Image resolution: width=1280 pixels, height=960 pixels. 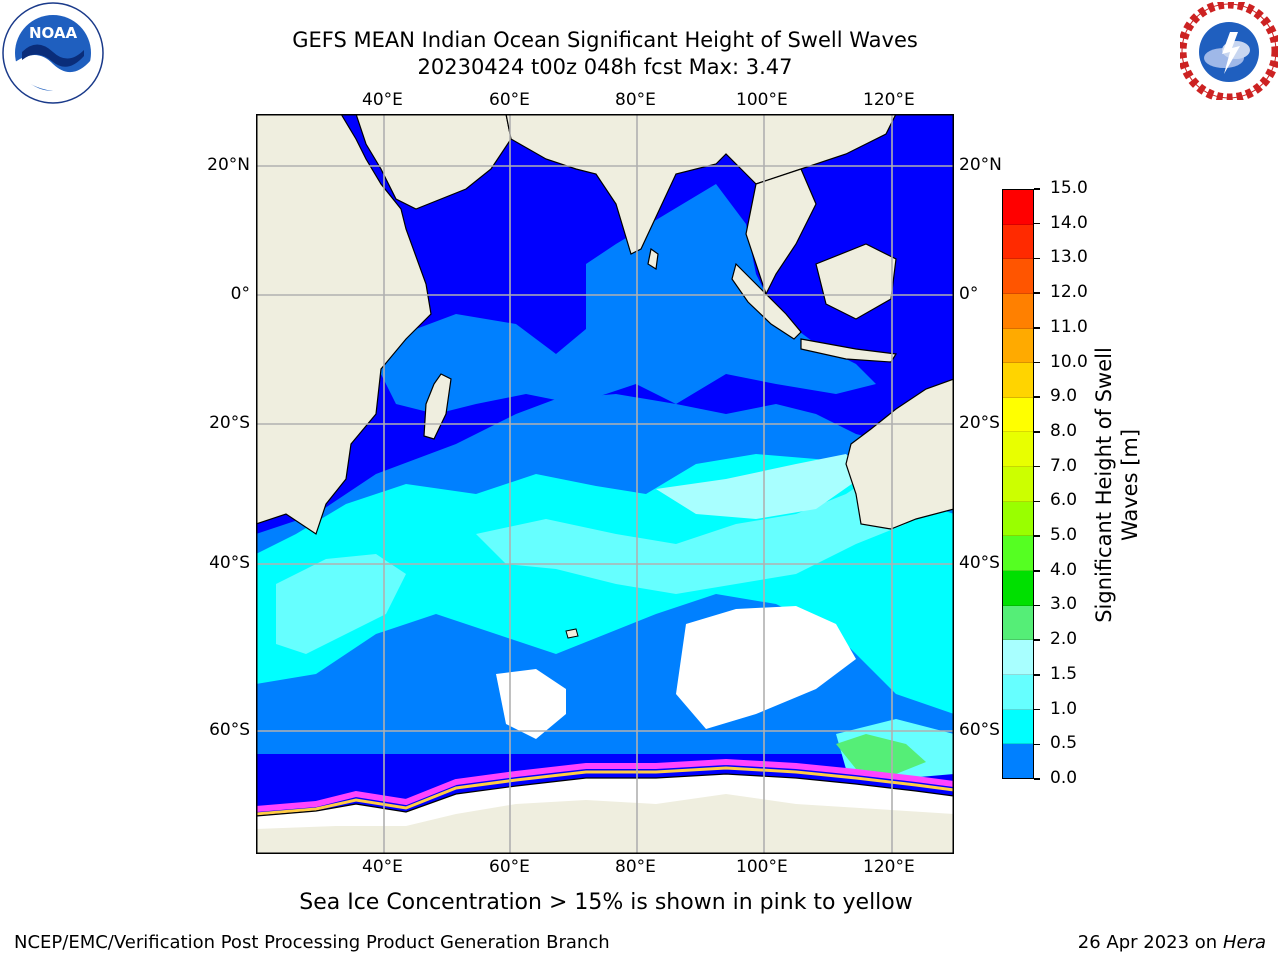 What do you see at coordinates (1064, 778) in the screenshot?
I see `colorbar-tick-label: 0.0` at bounding box center [1064, 778].